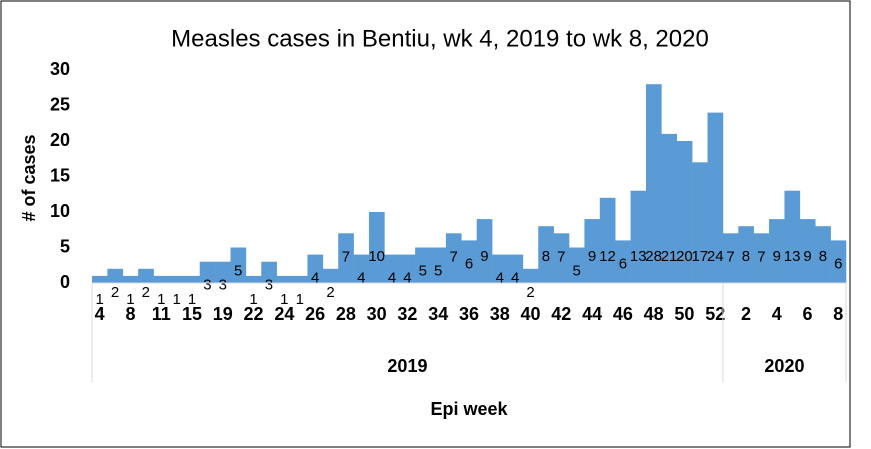 Image resolution: width=871 pixels, height=449 pixels. What do you see at coordinates (60, 140) in the screenshot?
I see `y-tick-label: 20` at bounding box center [60, 140].